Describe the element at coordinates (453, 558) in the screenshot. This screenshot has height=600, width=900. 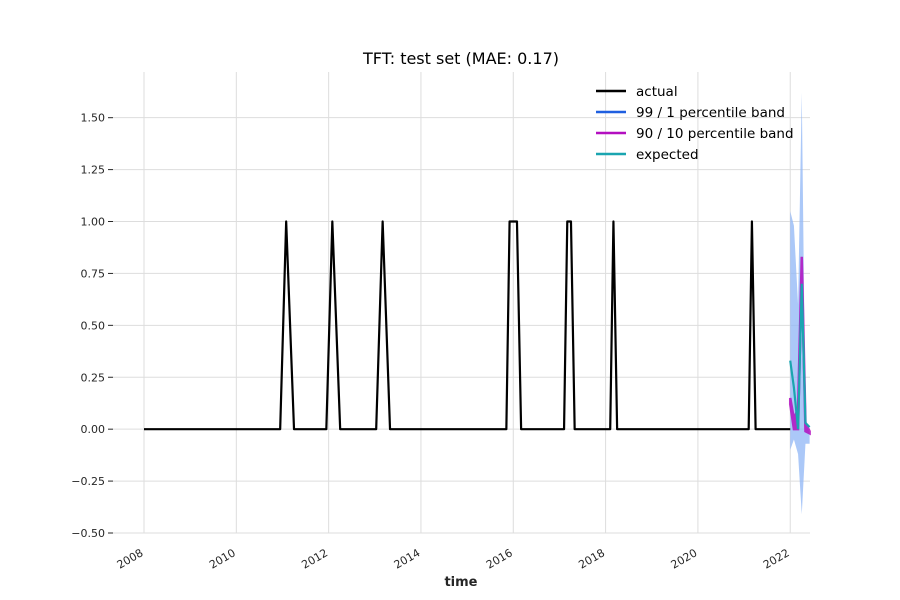
I see `x-axis: 2008 2010 2012 2014 2016 2018 2020 2022` at that location.